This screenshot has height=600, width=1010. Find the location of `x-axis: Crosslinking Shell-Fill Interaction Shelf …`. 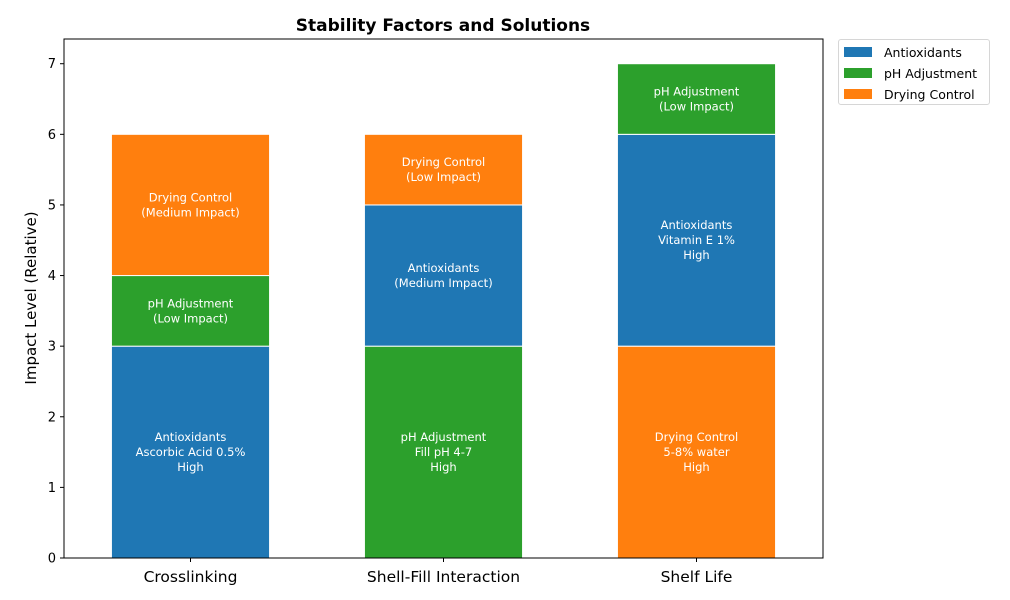

x-axis: Crosslinking Shell-Fill Interaction Shelf … is located at coordinates (438, 572).